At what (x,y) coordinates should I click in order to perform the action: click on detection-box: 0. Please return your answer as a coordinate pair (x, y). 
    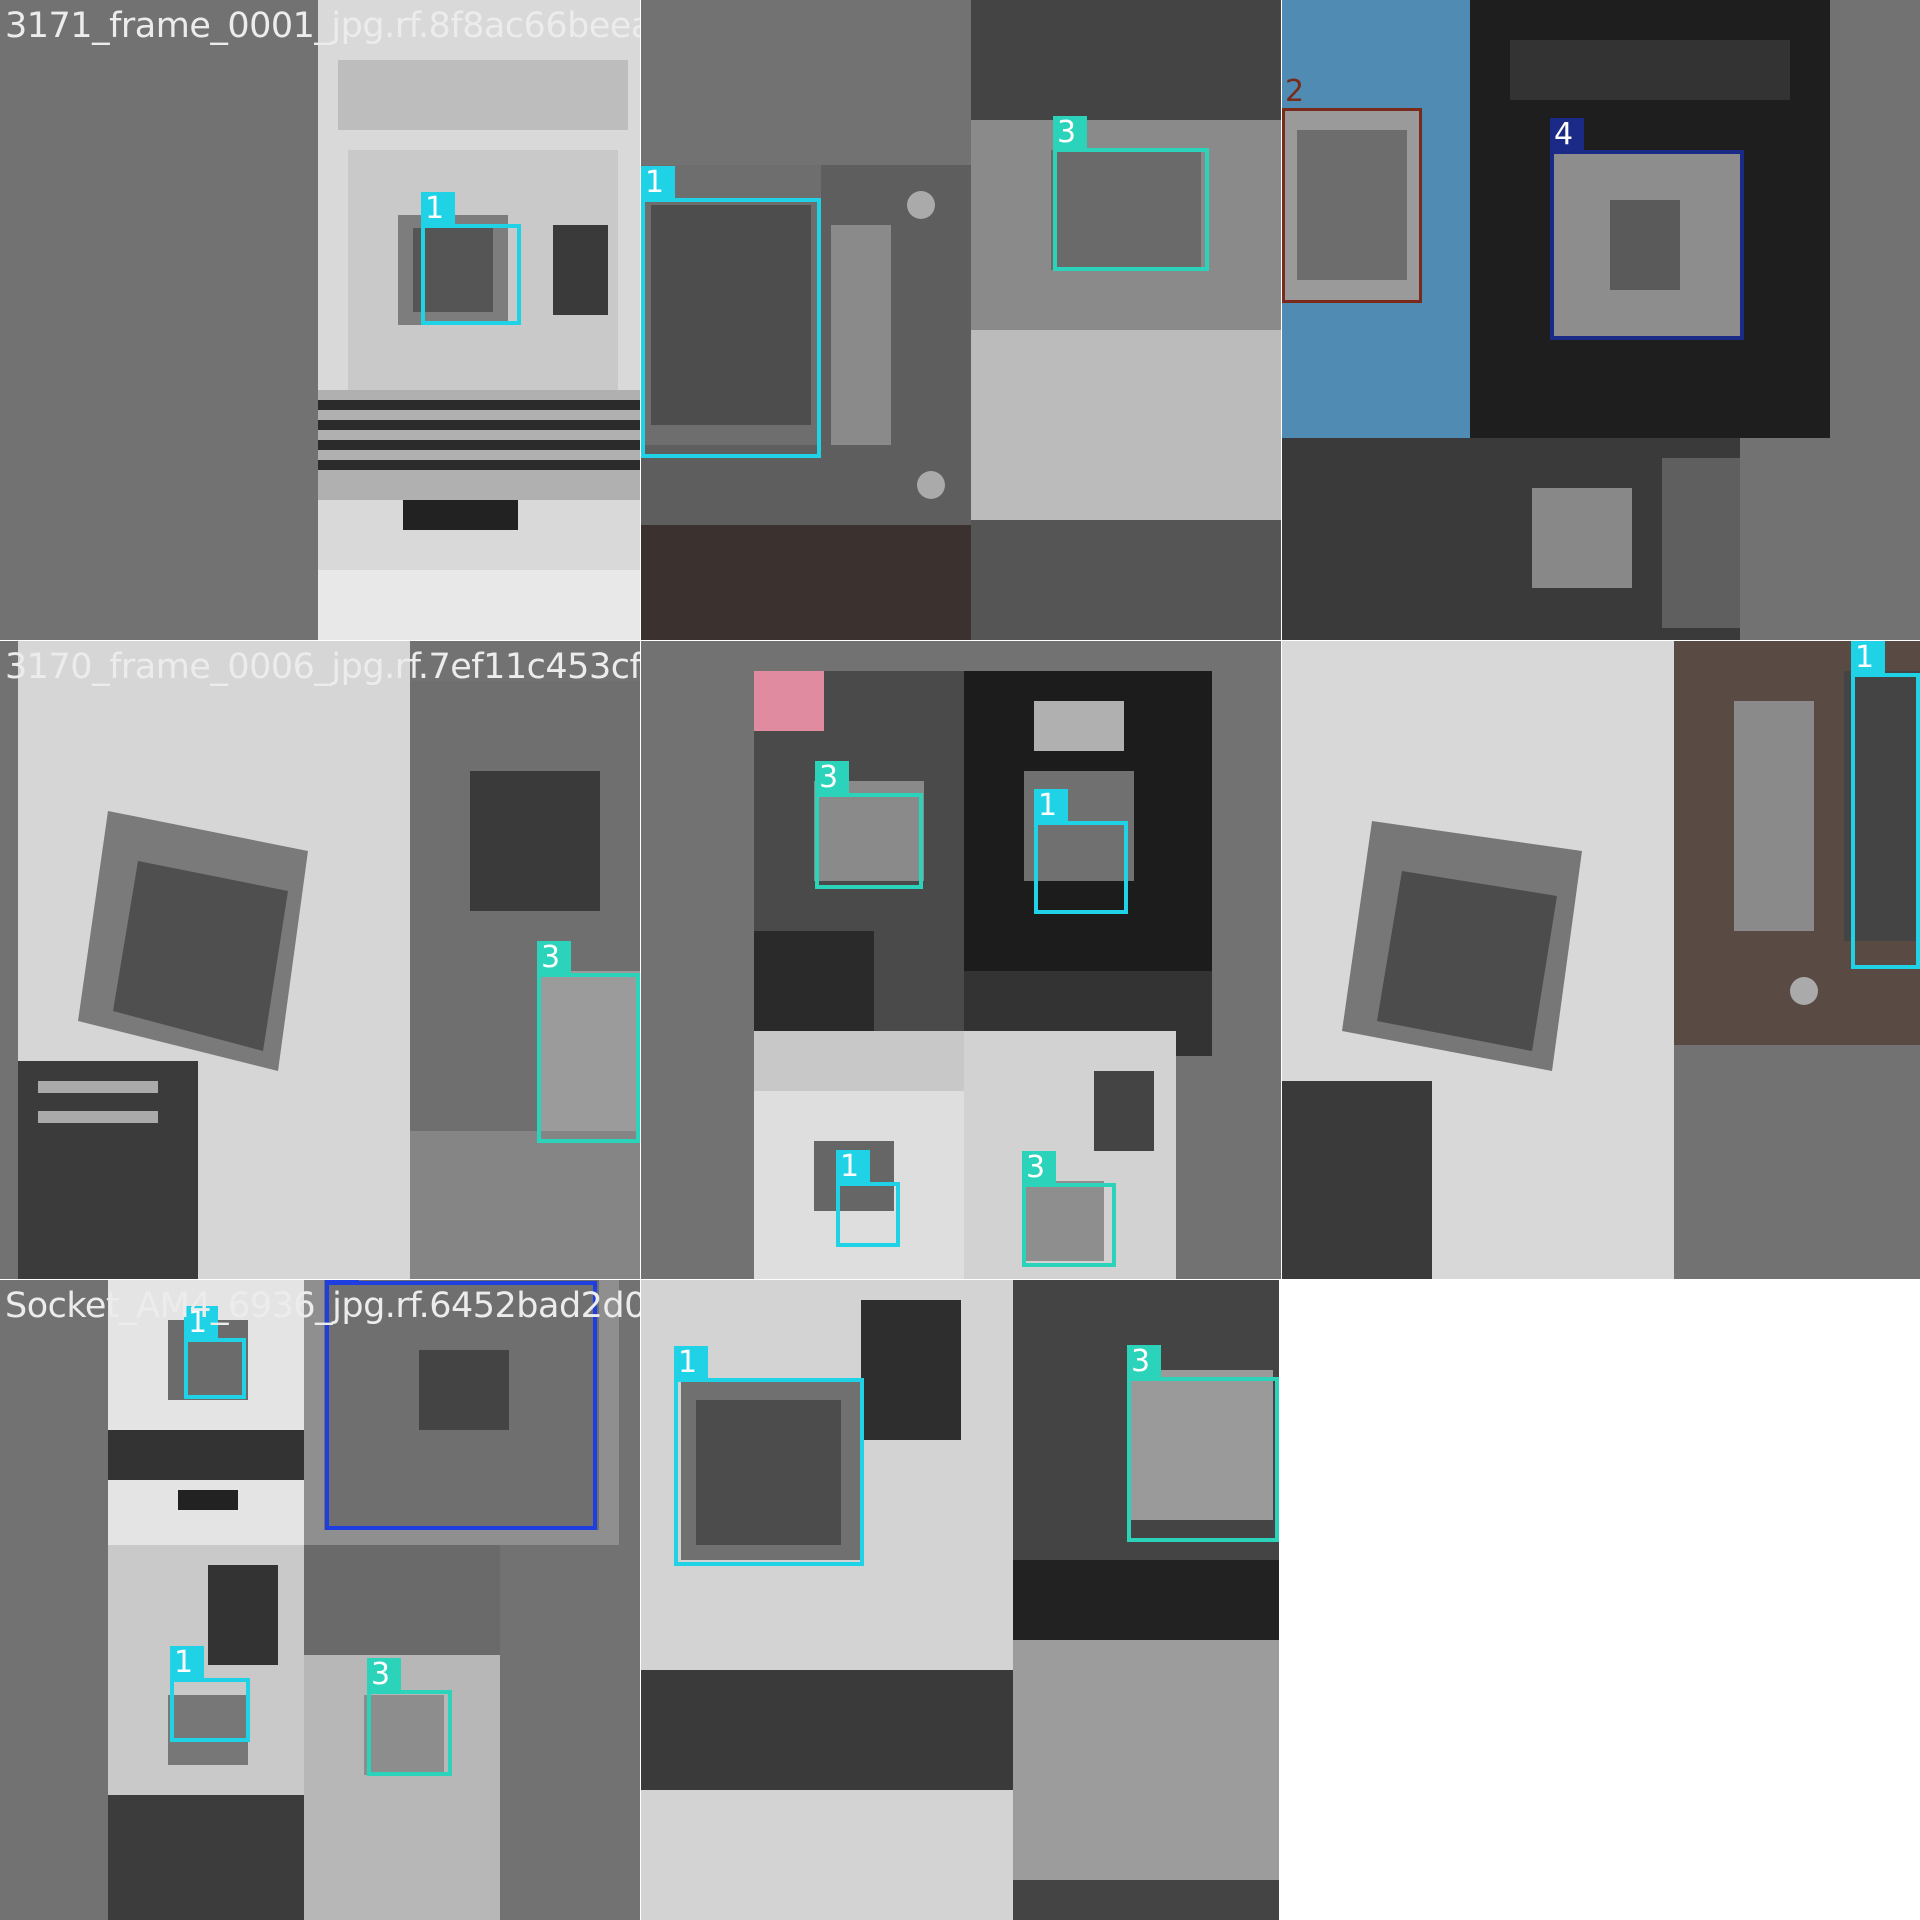
    Looking at the image, I should click on (461, 1405).